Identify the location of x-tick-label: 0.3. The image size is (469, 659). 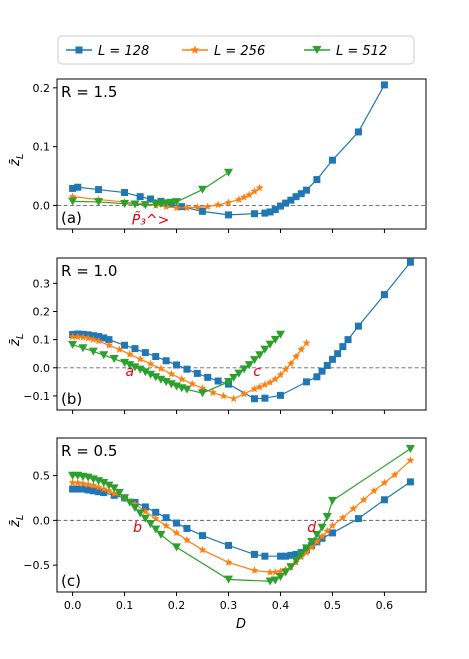
(229, 605).